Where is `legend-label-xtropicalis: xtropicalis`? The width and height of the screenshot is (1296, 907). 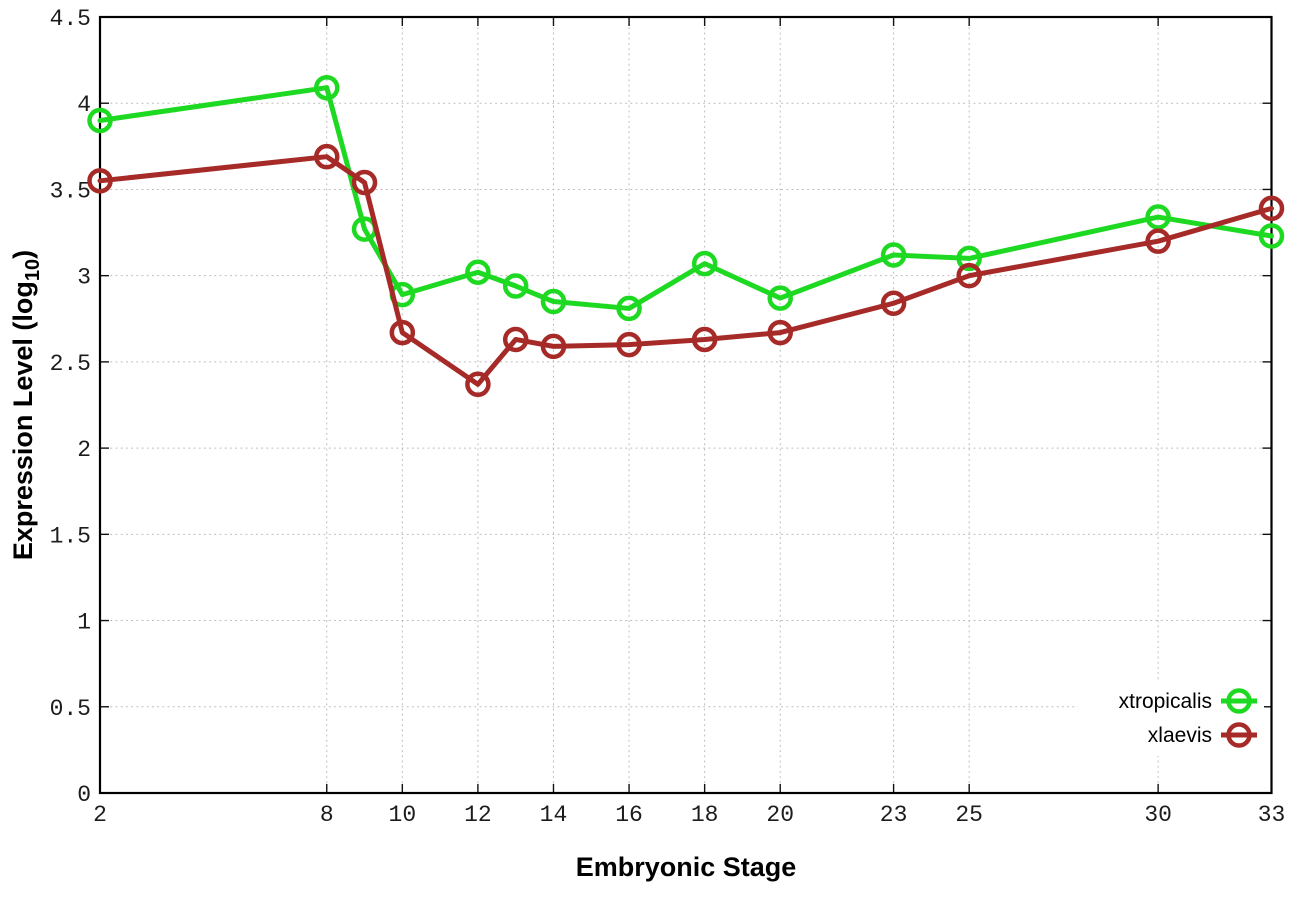 legend-label-xtropicalis: xtropicalis is located at coordinates (1165, 701).